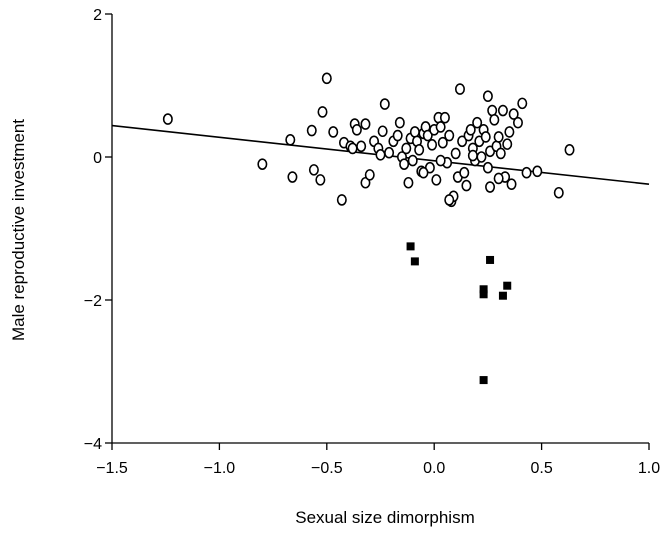 Image resolution: width=664 pixels, height=535 pixels. I want to click on x-tick-label: 1.0, so click(649, 468).